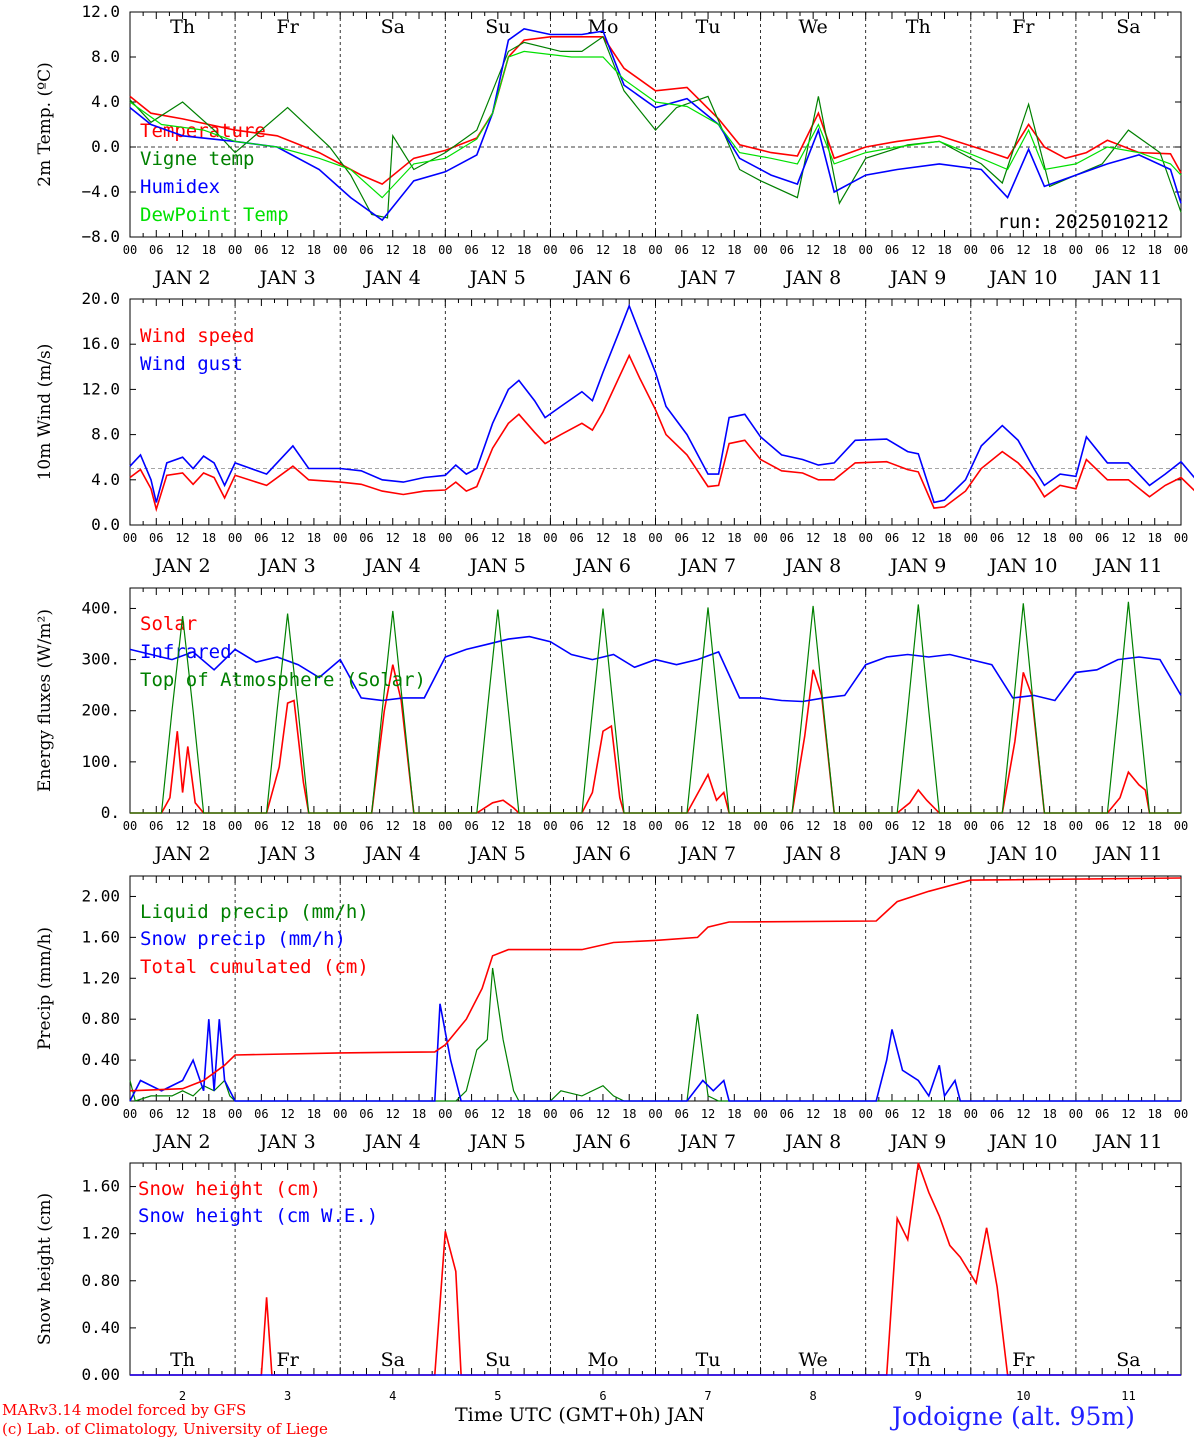  What do you see at coordinates (191, 364) in the screenshot?
I see `legend-entry: Wind gust` at bounding box center [191, 364].